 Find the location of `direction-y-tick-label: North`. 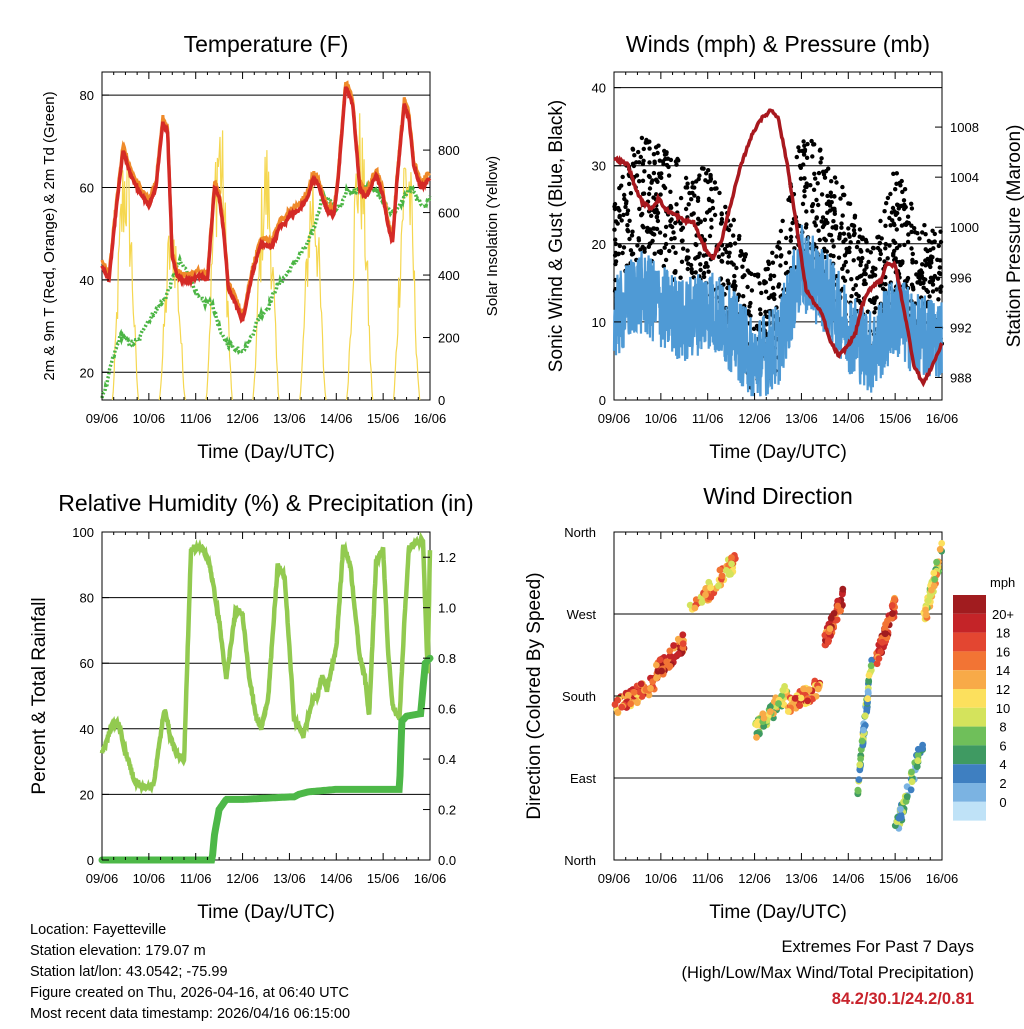

direction-y-tick-label: North is located at coordinates (580, 532).